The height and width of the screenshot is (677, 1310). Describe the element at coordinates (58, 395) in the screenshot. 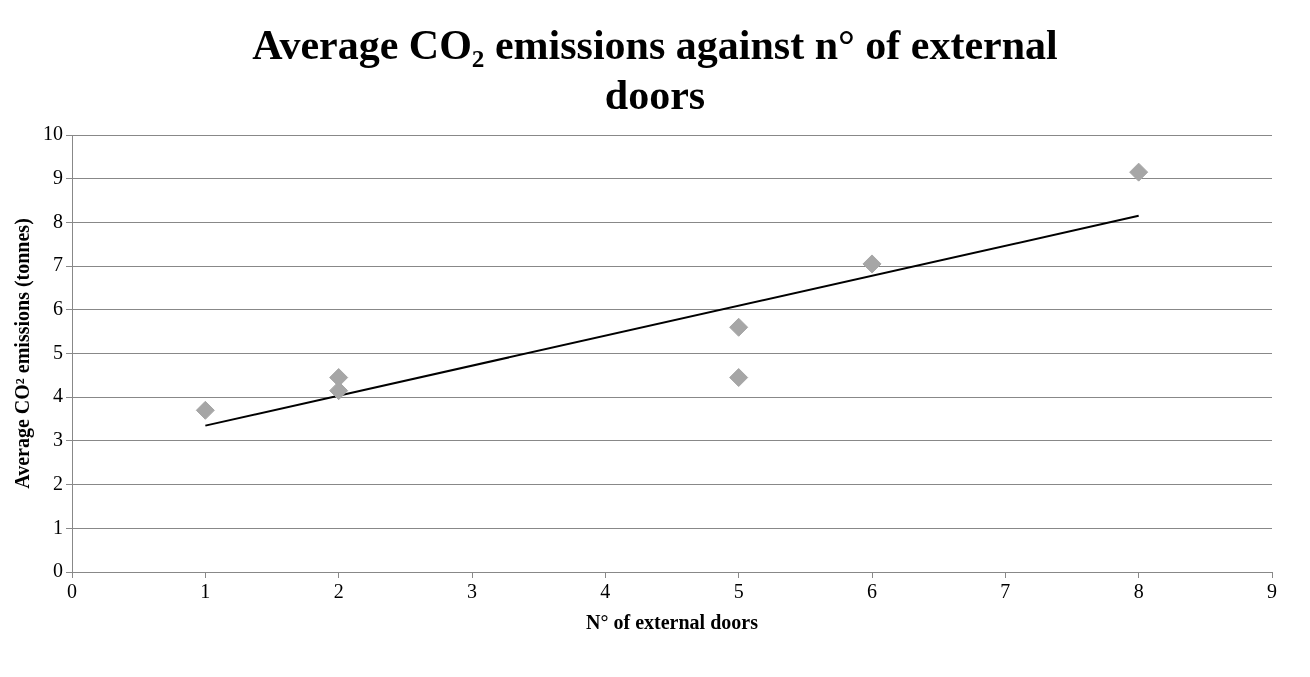

I see `y-tick-label: 4` at that location.